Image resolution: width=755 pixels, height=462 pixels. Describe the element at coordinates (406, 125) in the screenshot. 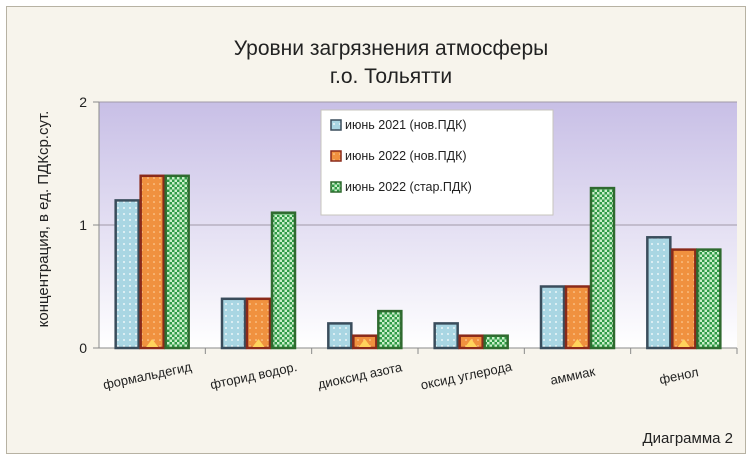

I see `legend-label-1: июнь 2021 (нов.ПДК)` at that location.